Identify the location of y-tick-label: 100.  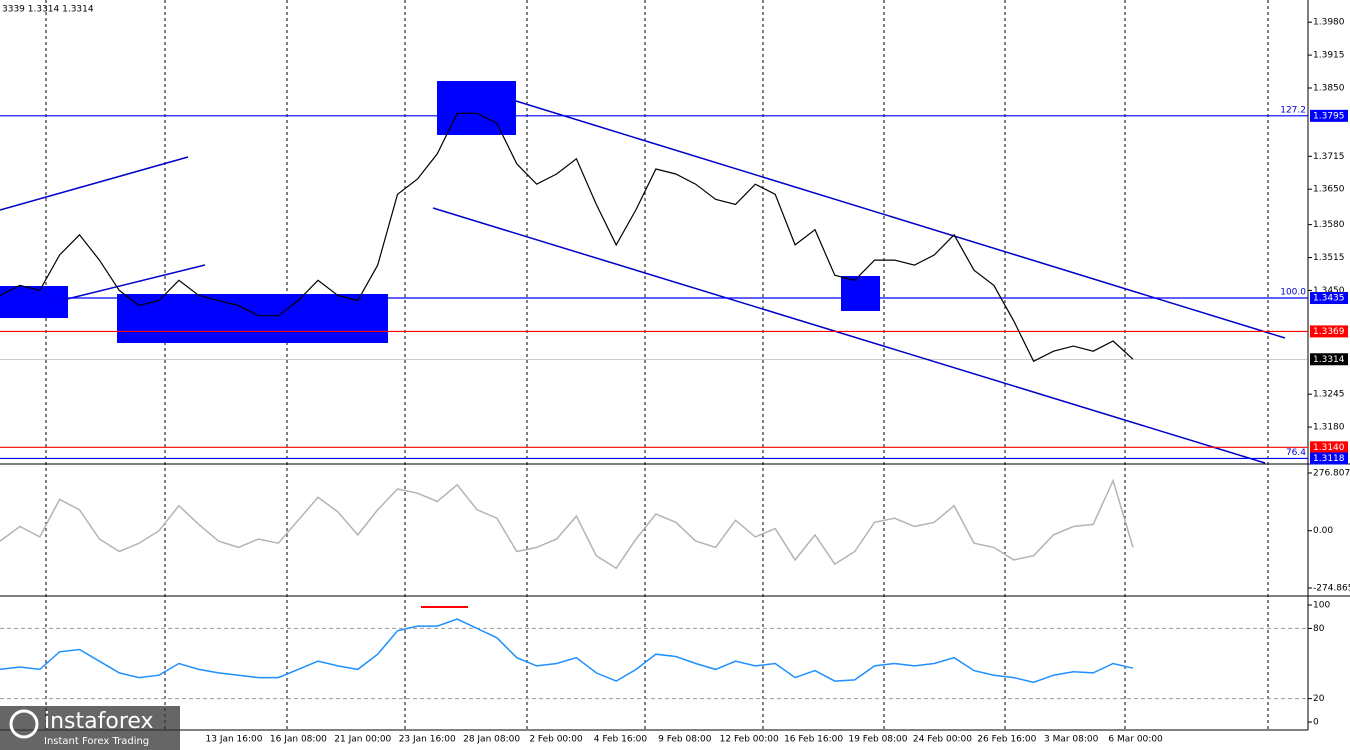
(1321, 606).